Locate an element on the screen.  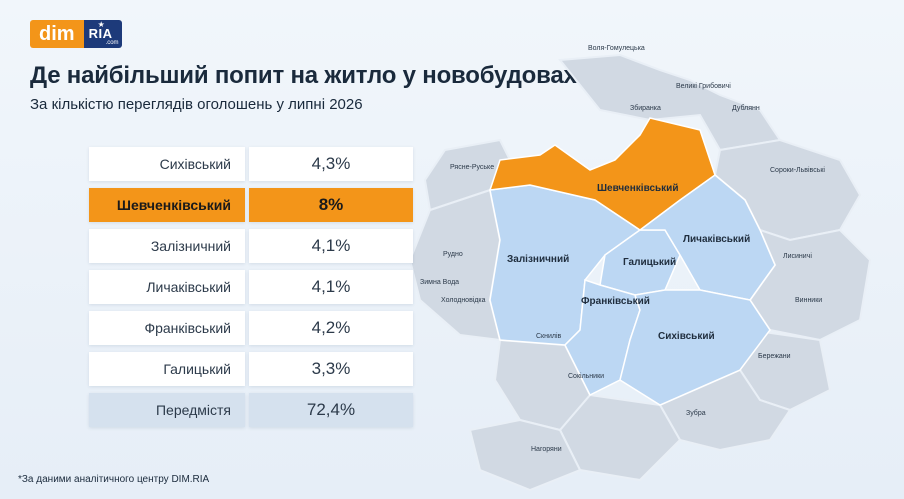
table-row: Залізничний 4,1% is located at coordinates (251, 246).